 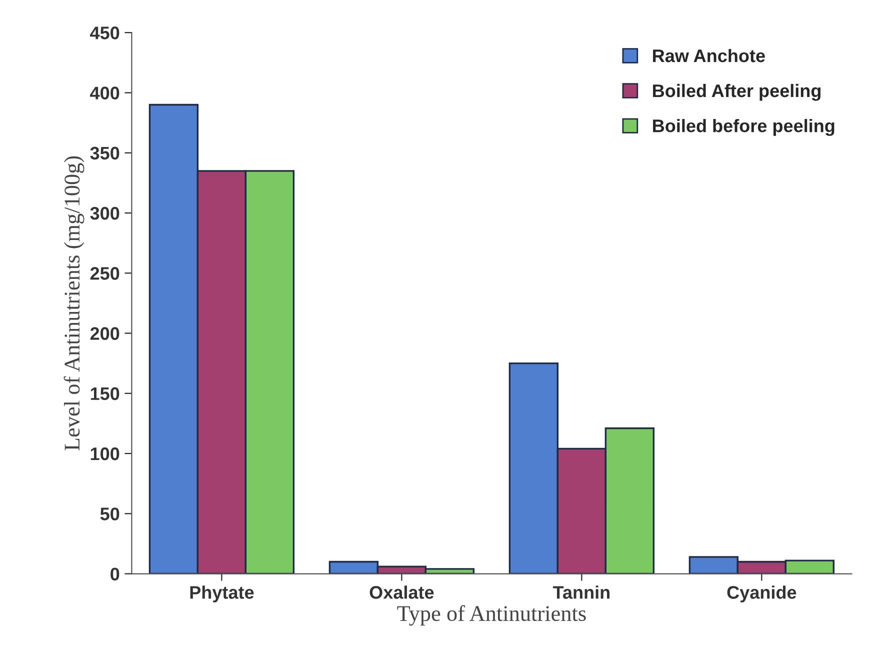 I want to click on y-tick-label: 50, so click(x=110, y=514).